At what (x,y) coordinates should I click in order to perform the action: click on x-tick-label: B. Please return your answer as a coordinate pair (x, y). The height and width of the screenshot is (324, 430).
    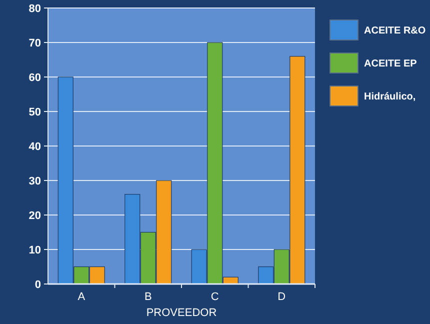
    Looking at the image, I should click on (148, 297).